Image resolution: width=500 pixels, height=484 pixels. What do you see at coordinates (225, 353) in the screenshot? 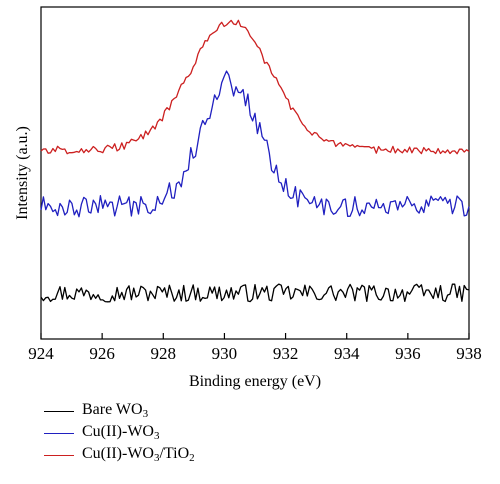
I see `x-tick-label: 930` at bounding box center [225, 353].